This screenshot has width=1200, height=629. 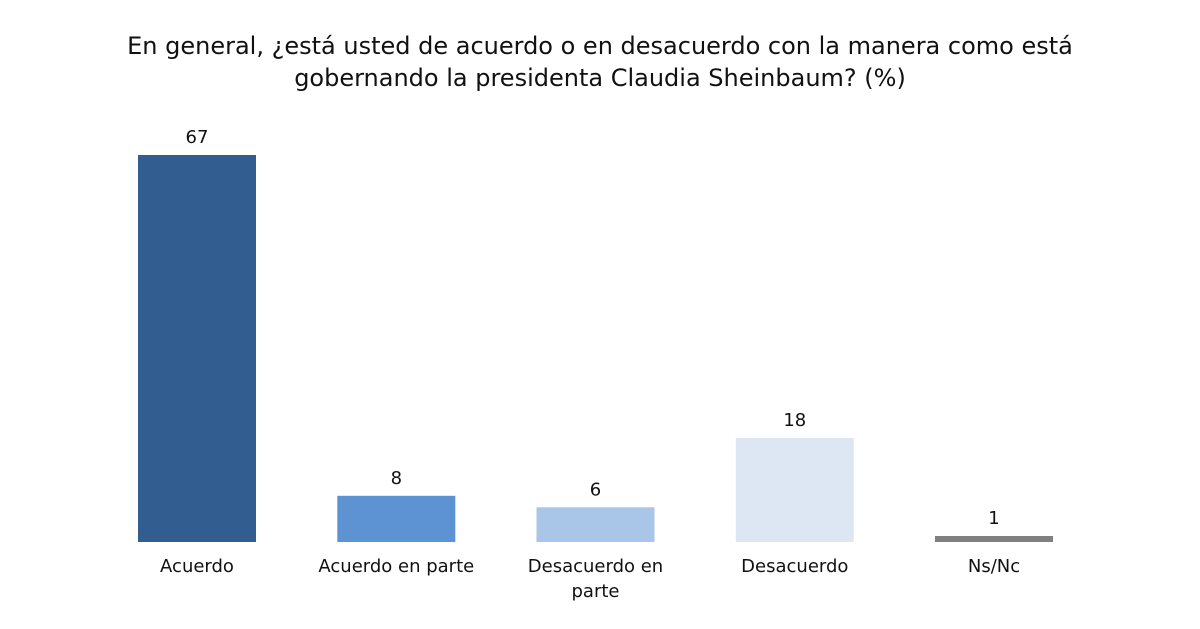 I want to click on value-label-ns-nc: 1, so click(x=993, y=518).